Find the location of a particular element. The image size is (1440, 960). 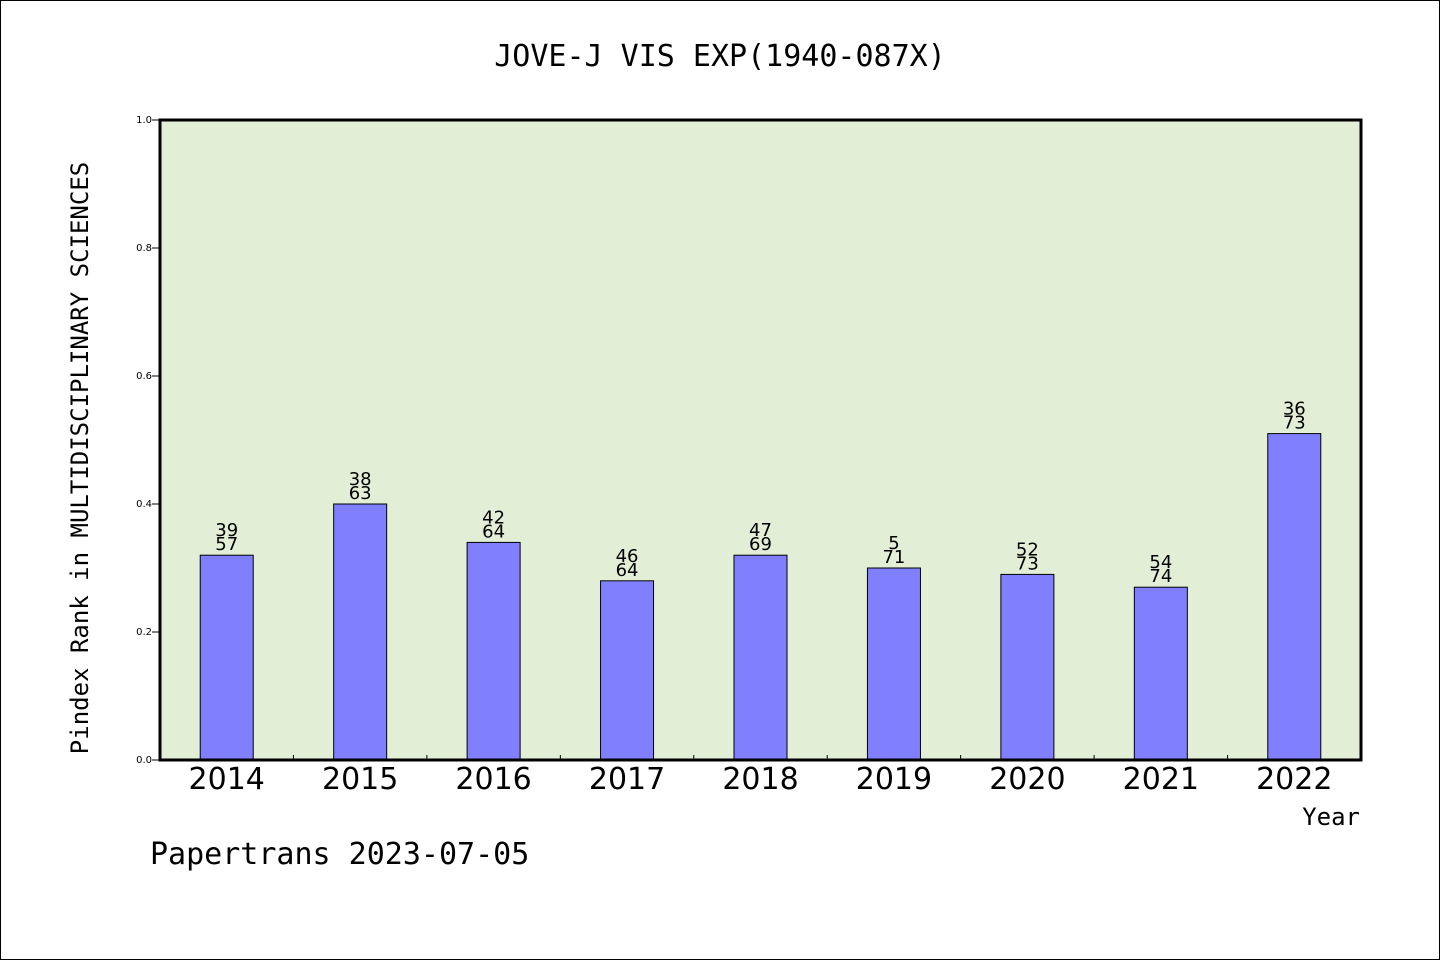

bar-rank-label: 47 is located at coordinates (760, 530).